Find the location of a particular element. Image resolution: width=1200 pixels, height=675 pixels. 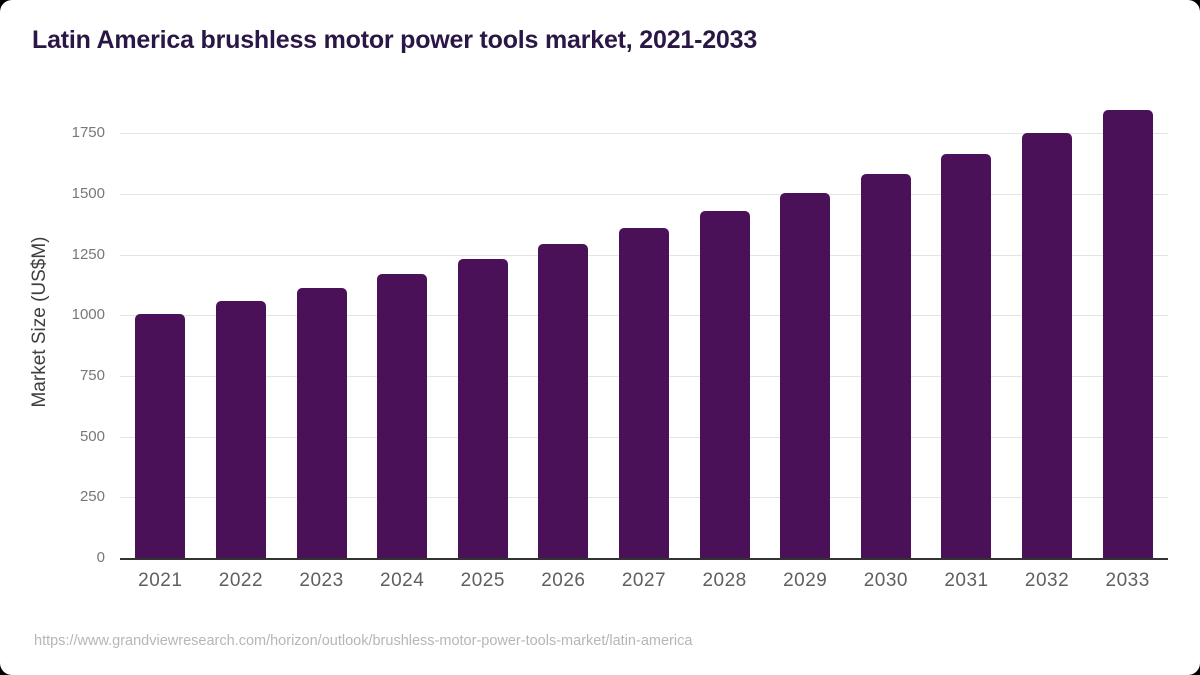

x-tick-label: 2033 is located at coordinates (1127, 580).